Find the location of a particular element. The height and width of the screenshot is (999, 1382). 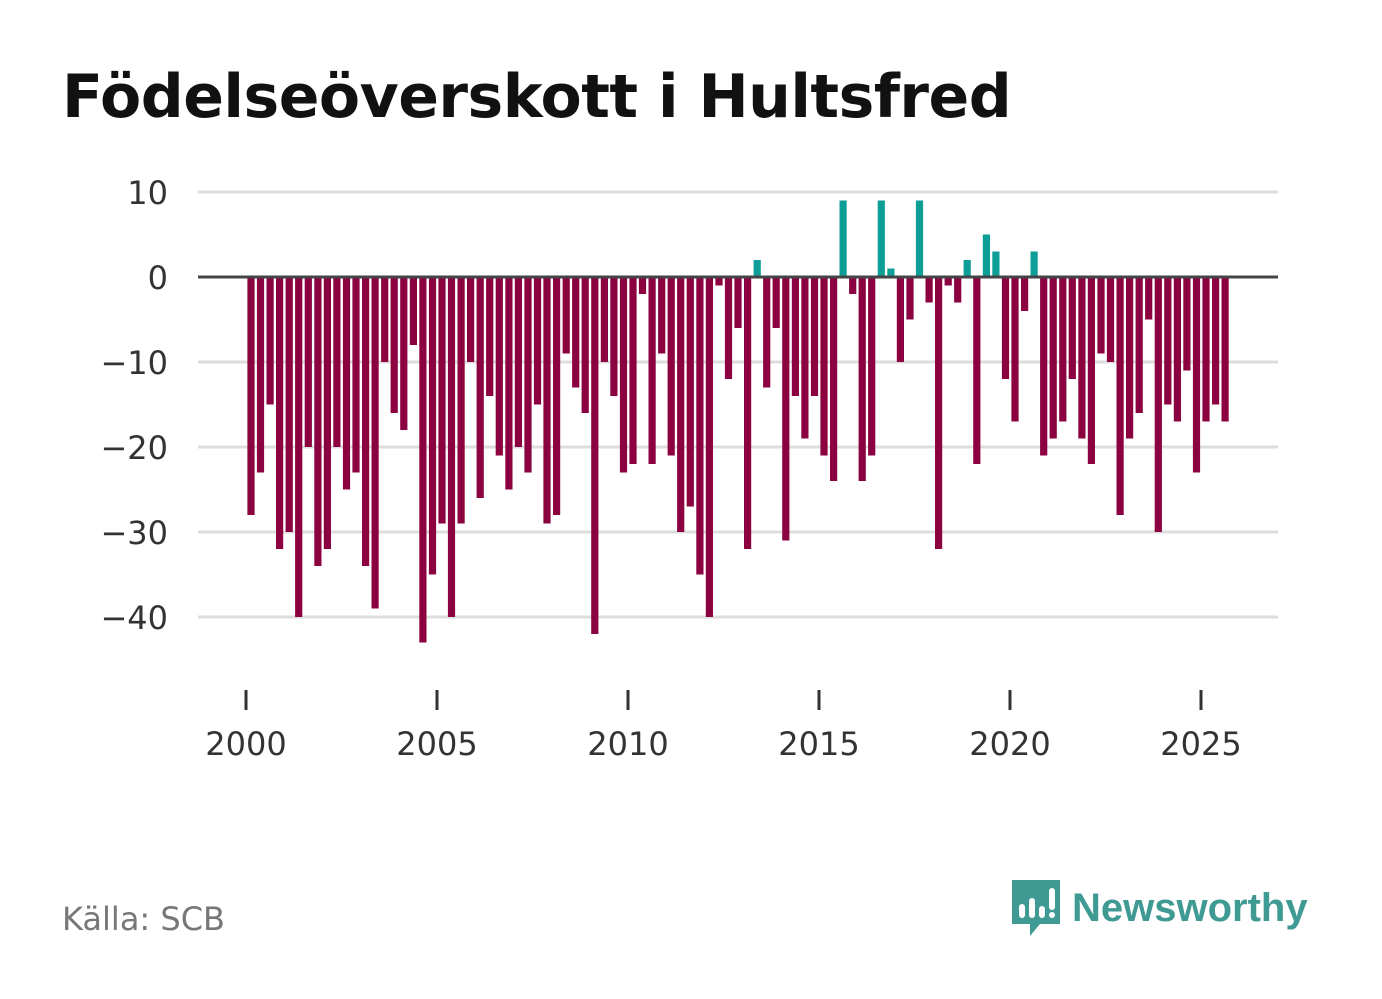

y-tick-label: −20 is located at coordinates (134, 448).